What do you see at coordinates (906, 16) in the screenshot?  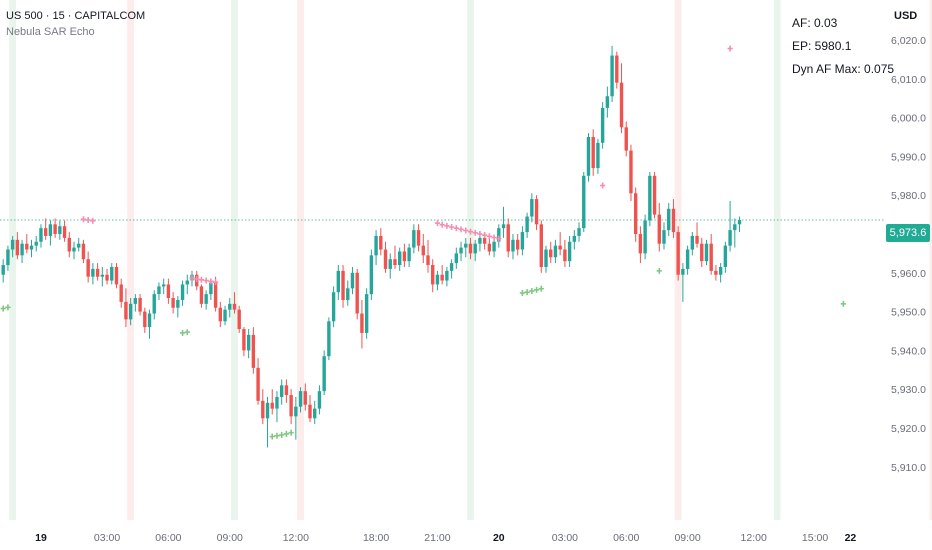 I see `currency-label: USD` at bounding box center [906, 16].